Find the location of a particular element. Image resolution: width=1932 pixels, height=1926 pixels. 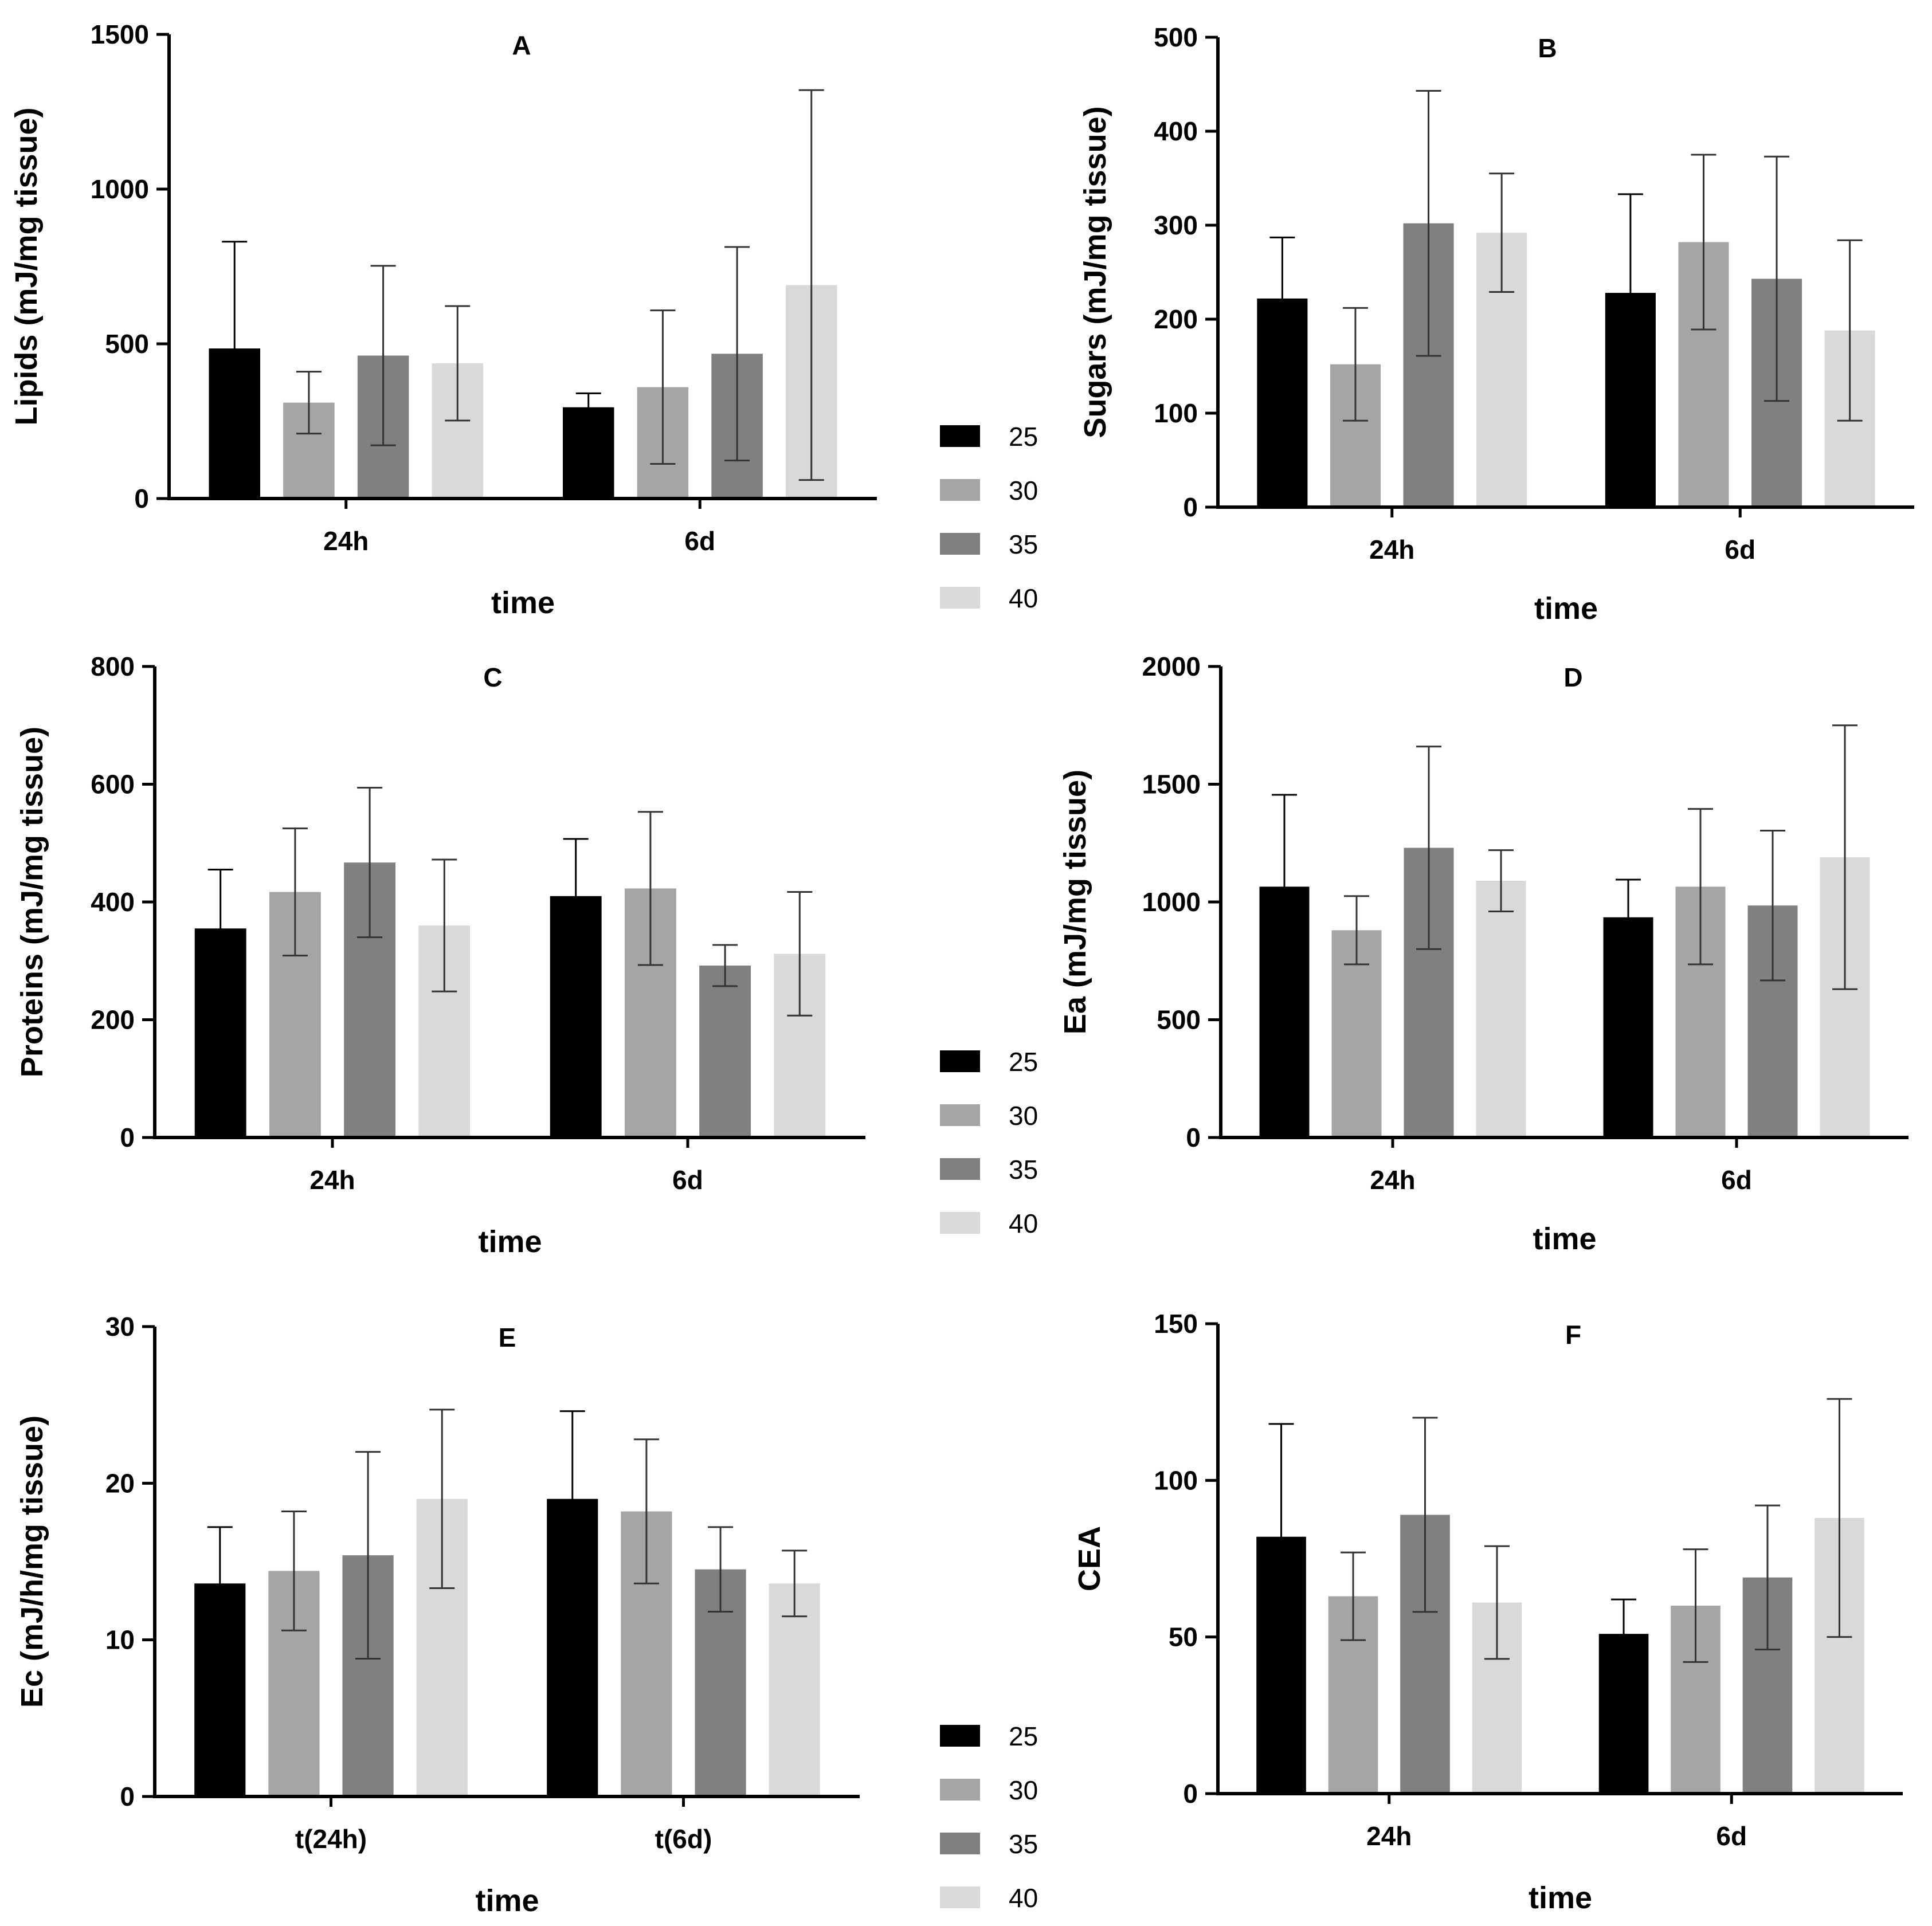

y-tick-label: 150 is located at coordinates (1176, 1324).